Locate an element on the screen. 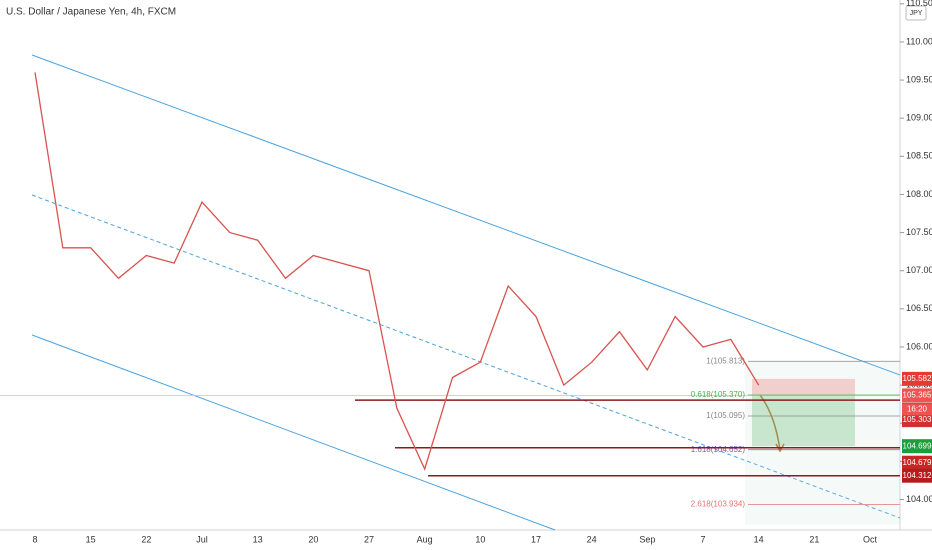 This screenshot has height=550, width=932. fib-label: 2.618(103.934) is located at coordinates (718, 504).